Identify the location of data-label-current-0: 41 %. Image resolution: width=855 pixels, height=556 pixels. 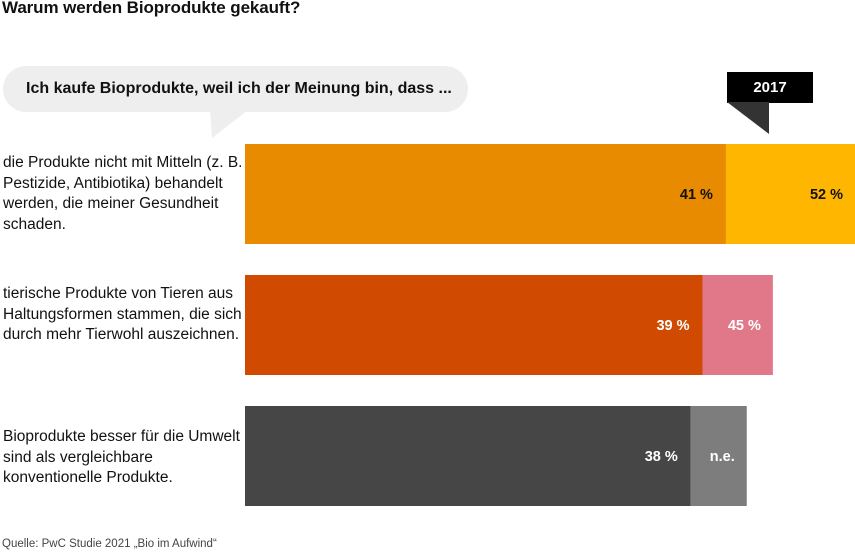
(696, 195).